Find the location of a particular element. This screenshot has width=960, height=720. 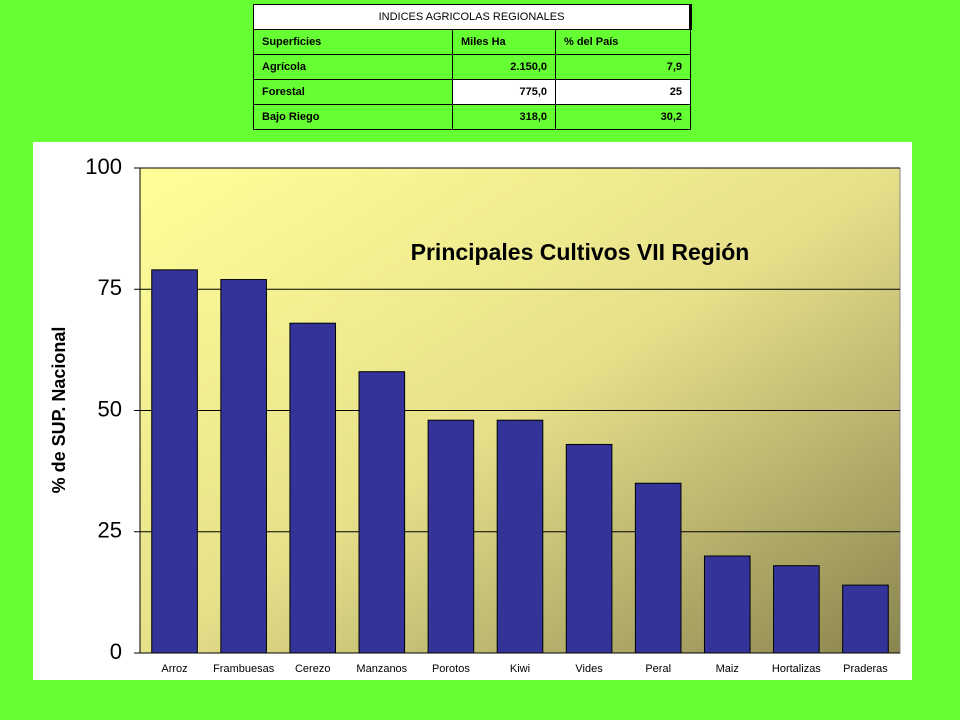

cell: Bajo Riego is located at coordinates (353, 117).